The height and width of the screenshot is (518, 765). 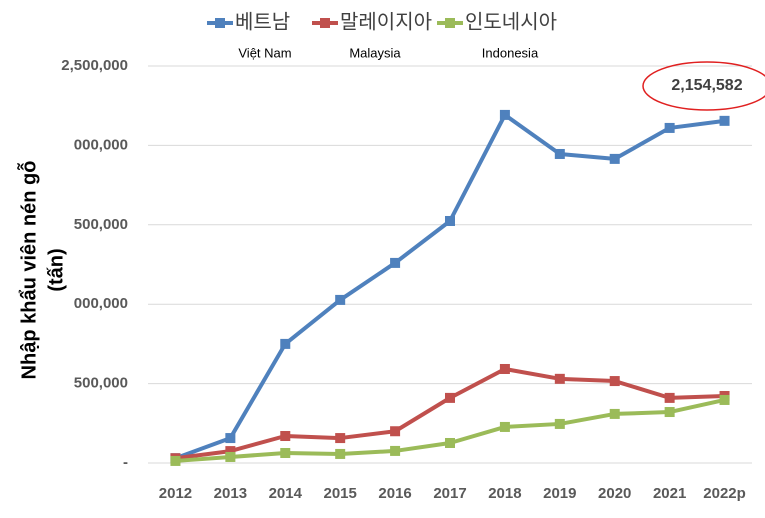 I want to click on x-tick-label: 2020, so click(x=614, y=493).